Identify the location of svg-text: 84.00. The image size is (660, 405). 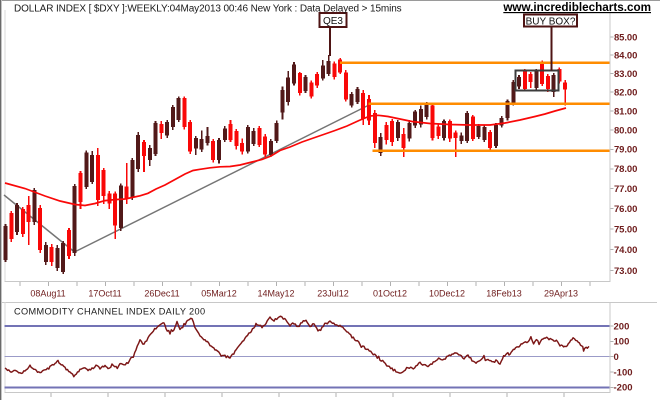
(625, 56).